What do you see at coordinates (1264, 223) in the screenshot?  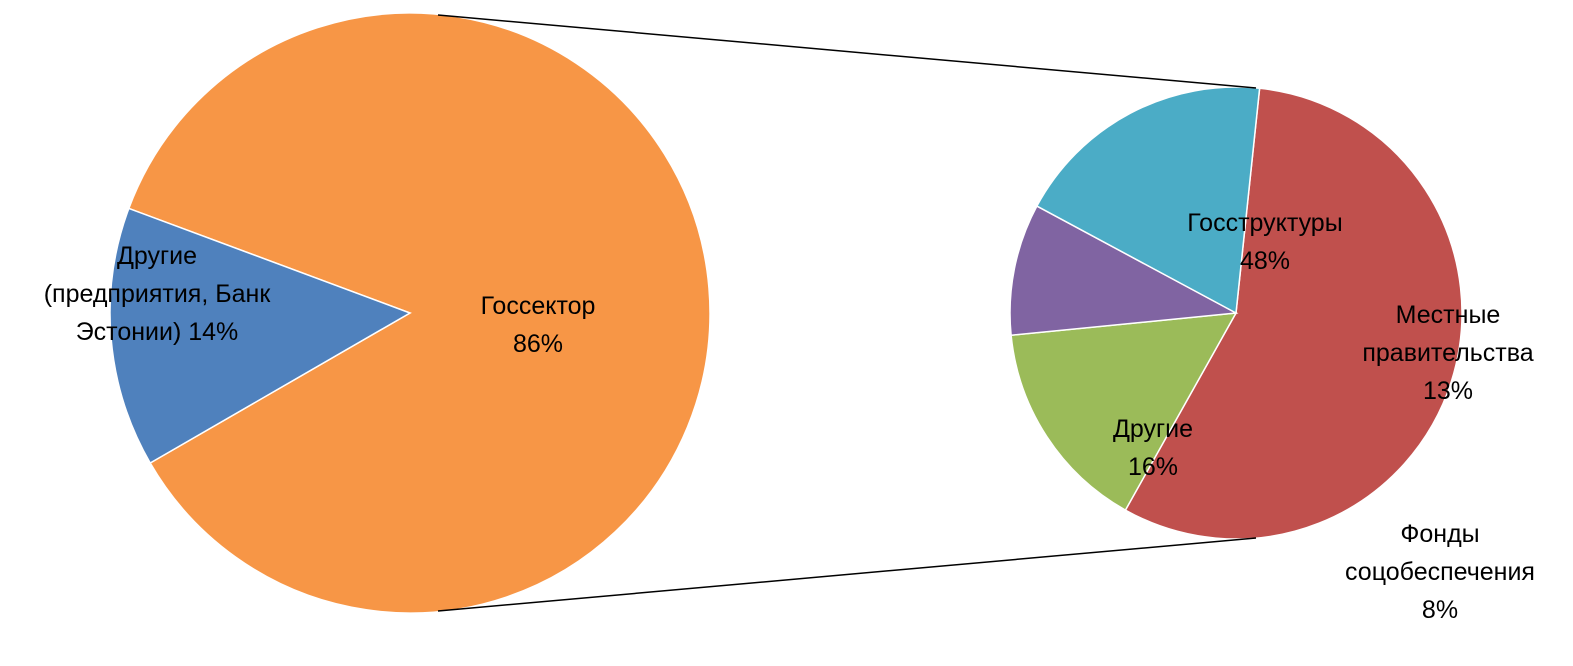 I see `label-gosstruktury-line: Госструктуры` at bounding box center [1264, 223].